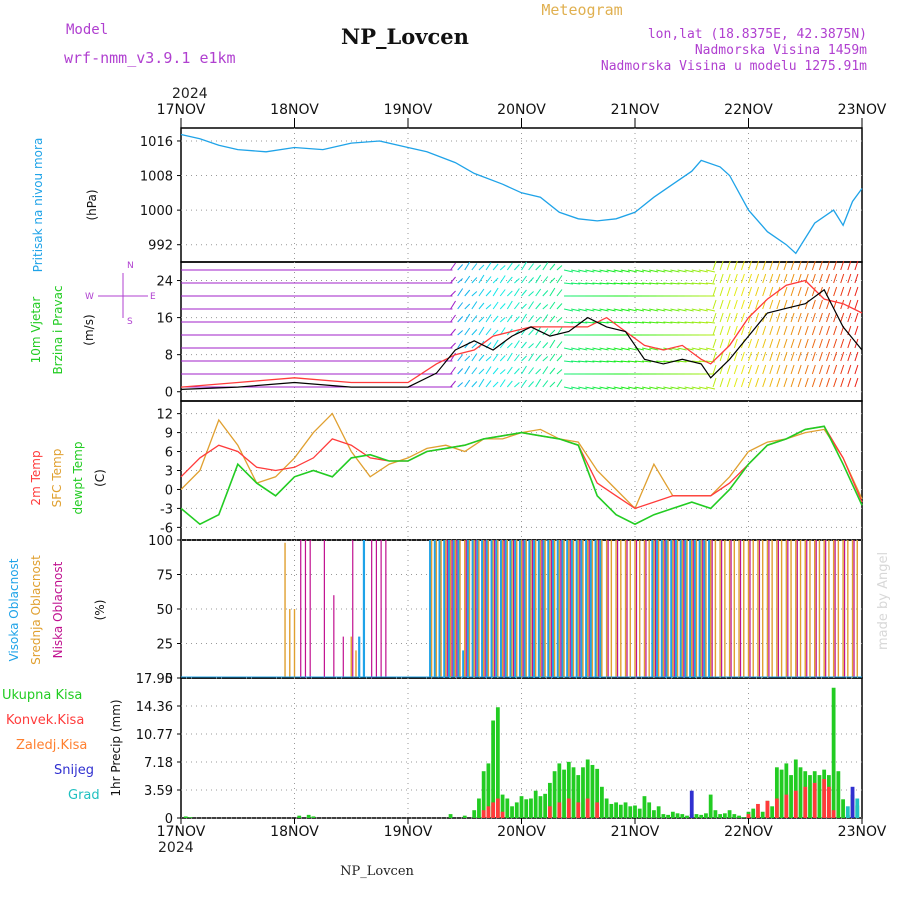 The image size is (900, 900). I want to click on wind-ytick-label: 24, so click(164, 282).